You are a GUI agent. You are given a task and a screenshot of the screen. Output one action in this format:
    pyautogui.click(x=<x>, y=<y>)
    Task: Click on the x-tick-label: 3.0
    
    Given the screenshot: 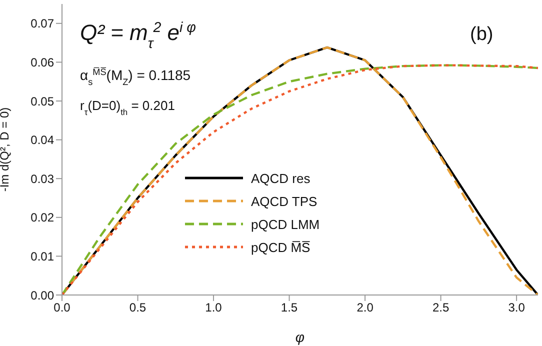 What is the action you would take?
    pyautogui.click(x=517, y=307)
    